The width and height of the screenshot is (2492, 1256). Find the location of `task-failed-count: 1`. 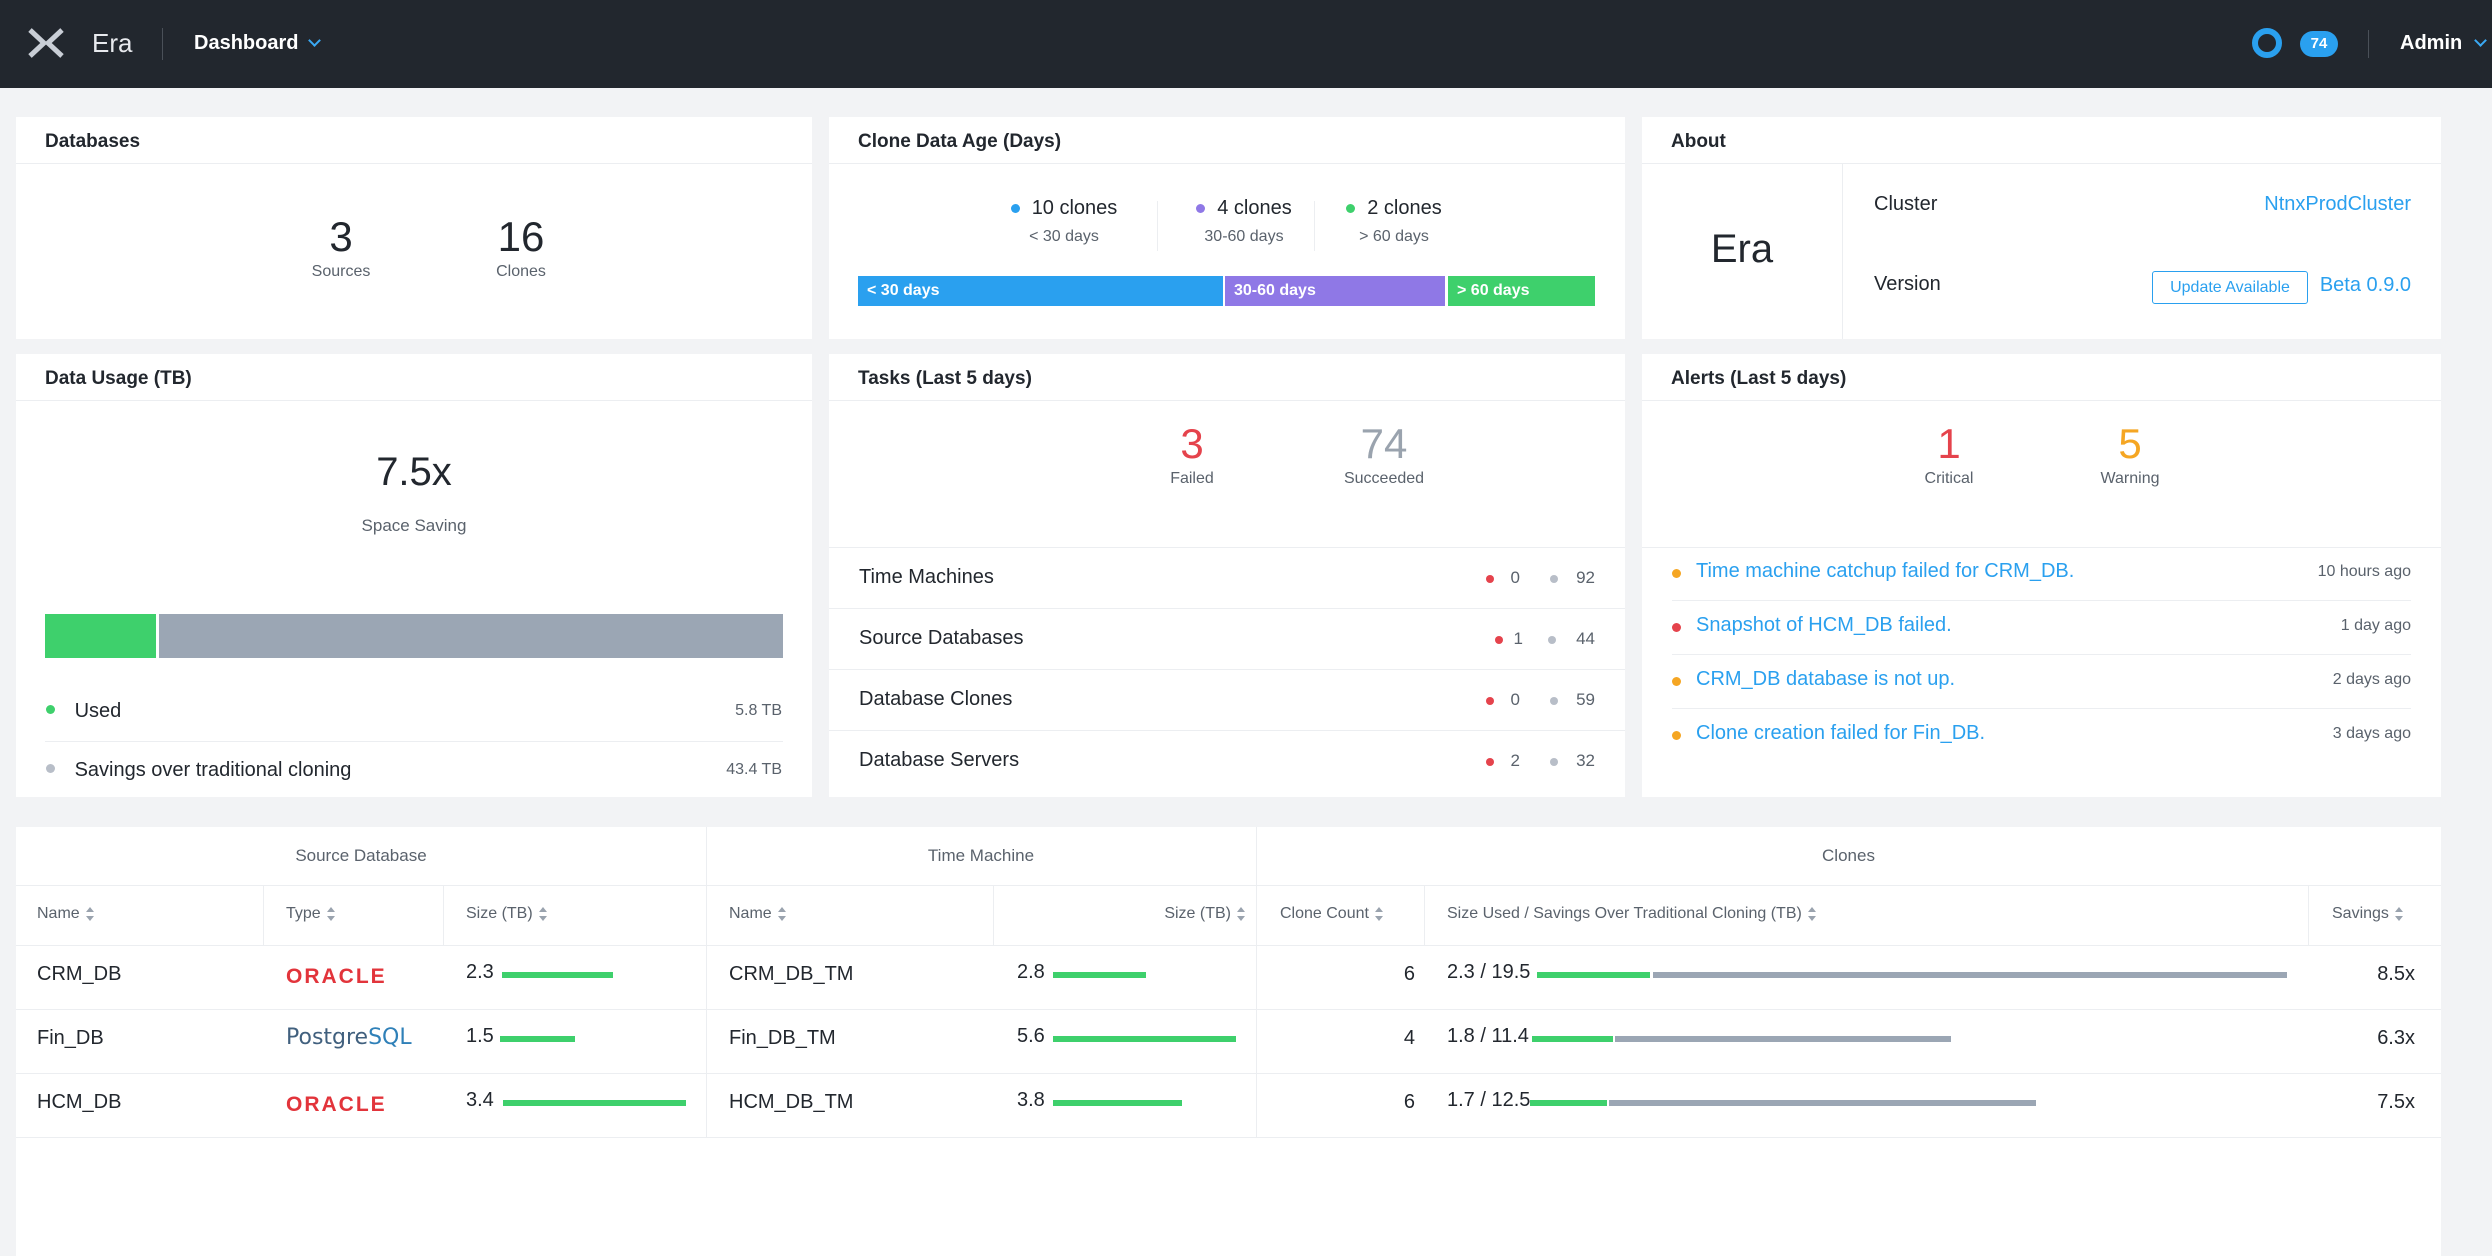

task-failed-count: 1 is located at coordinates (1518, 638).